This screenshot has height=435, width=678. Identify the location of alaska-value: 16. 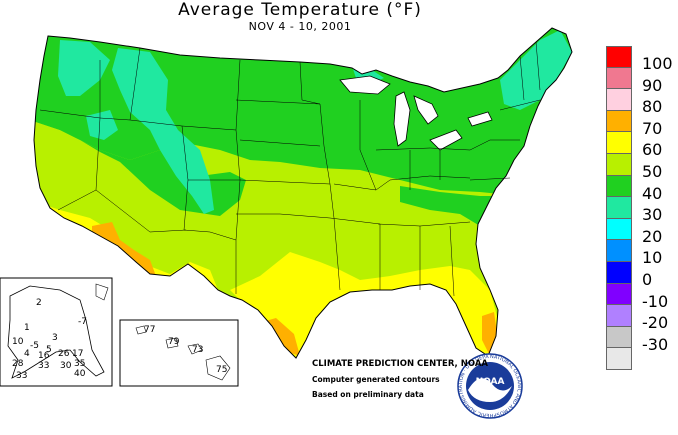
(44, 356).